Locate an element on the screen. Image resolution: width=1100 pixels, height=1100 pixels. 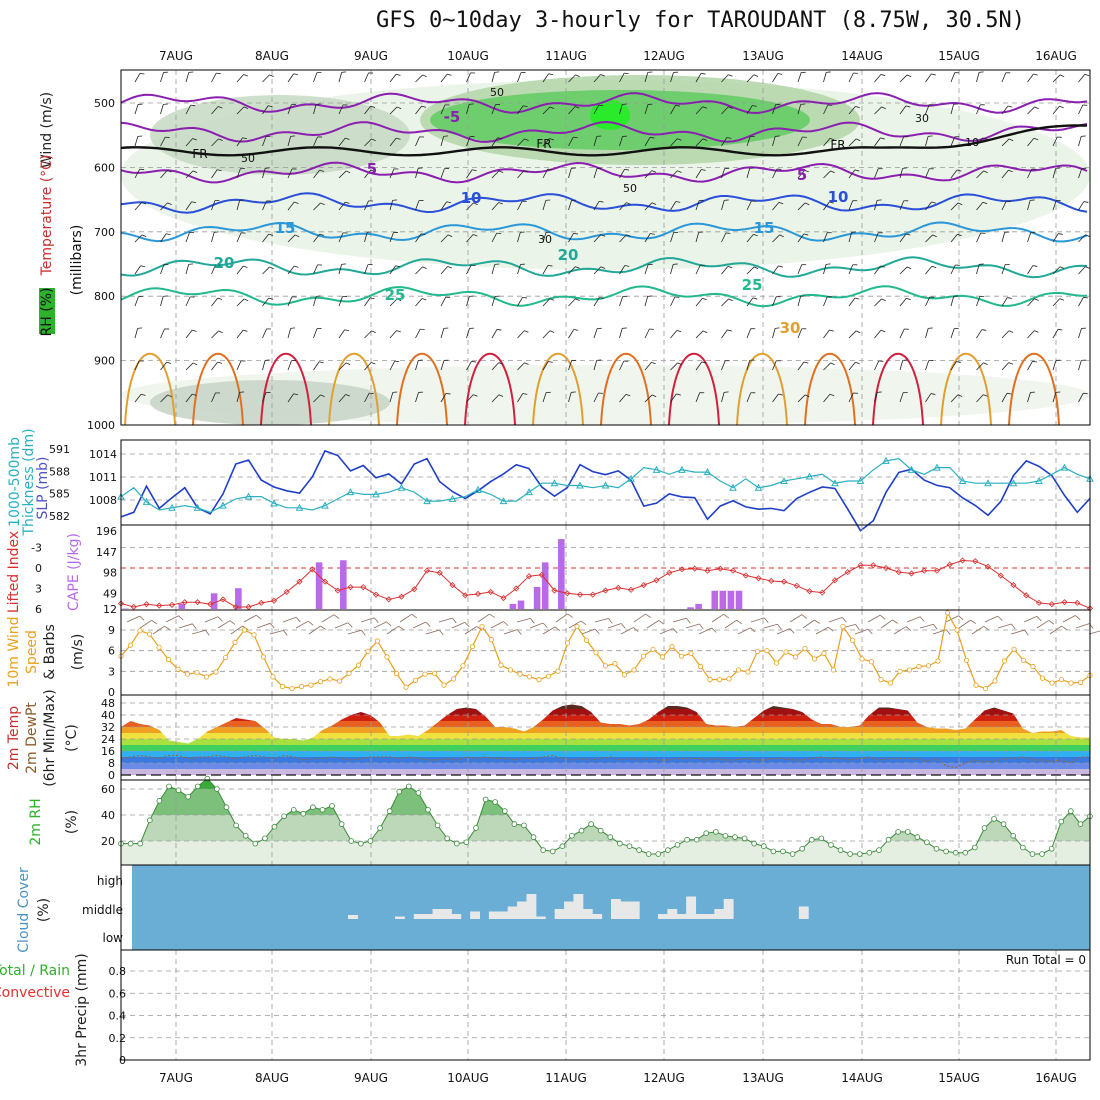
precip-tick: 0.6 is located at coordinates (118, 993).